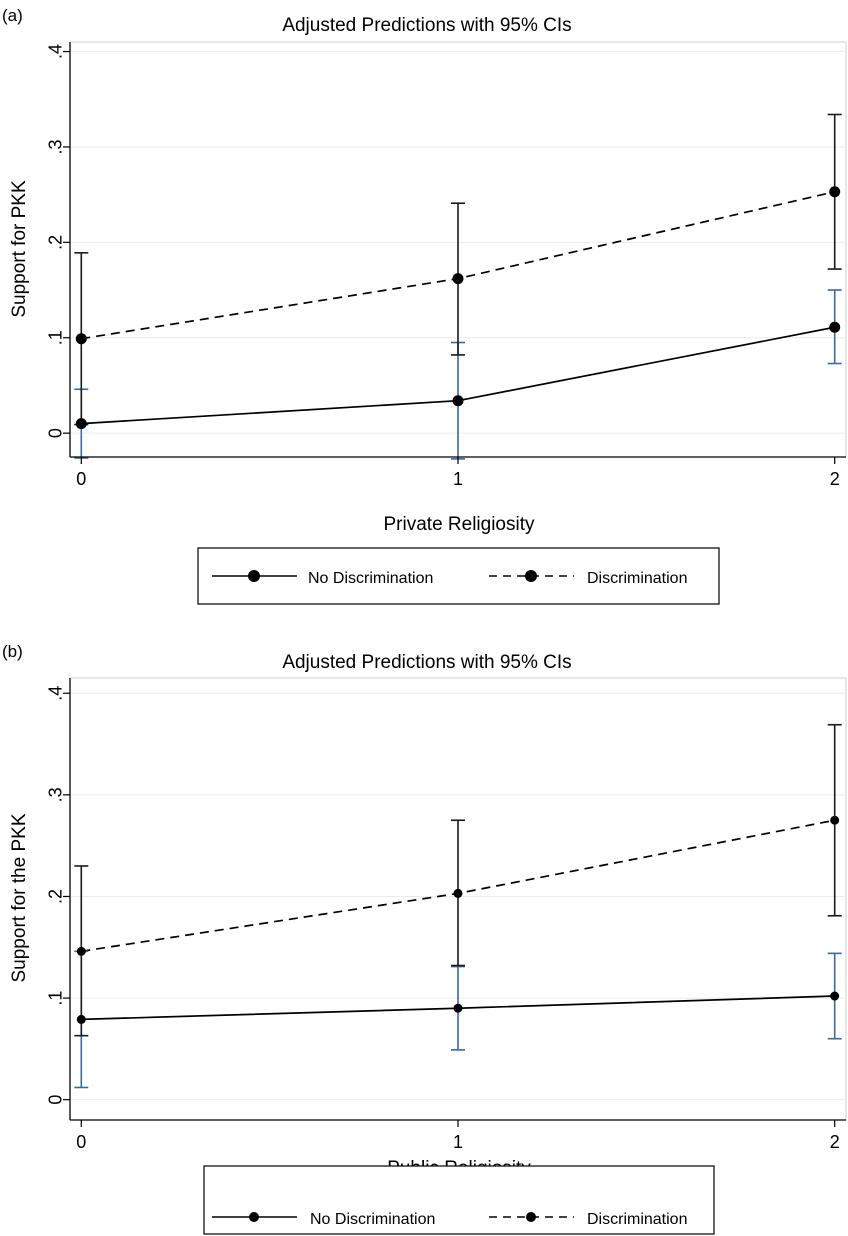 The width and height of the screenshot is (848, 1236). What do you see at coordinates (19, 897) in the screenshot?
I see `y-axis-label: Support for the PKK` at bounding box center [19, 897].